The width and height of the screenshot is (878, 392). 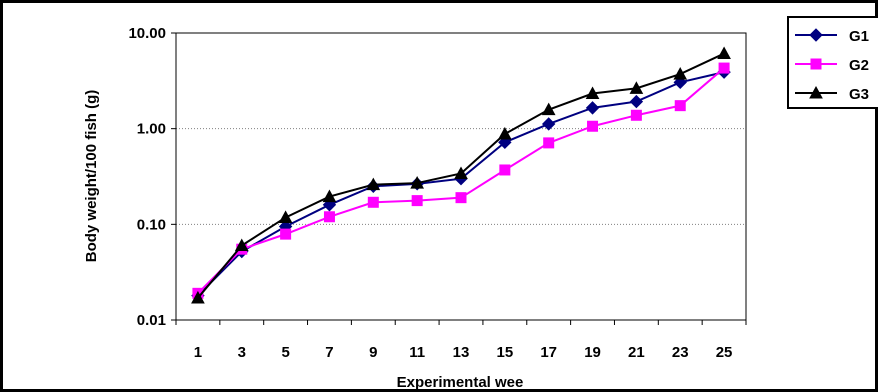 I want to click on legend-label: G3, so click(x=859, y=94).